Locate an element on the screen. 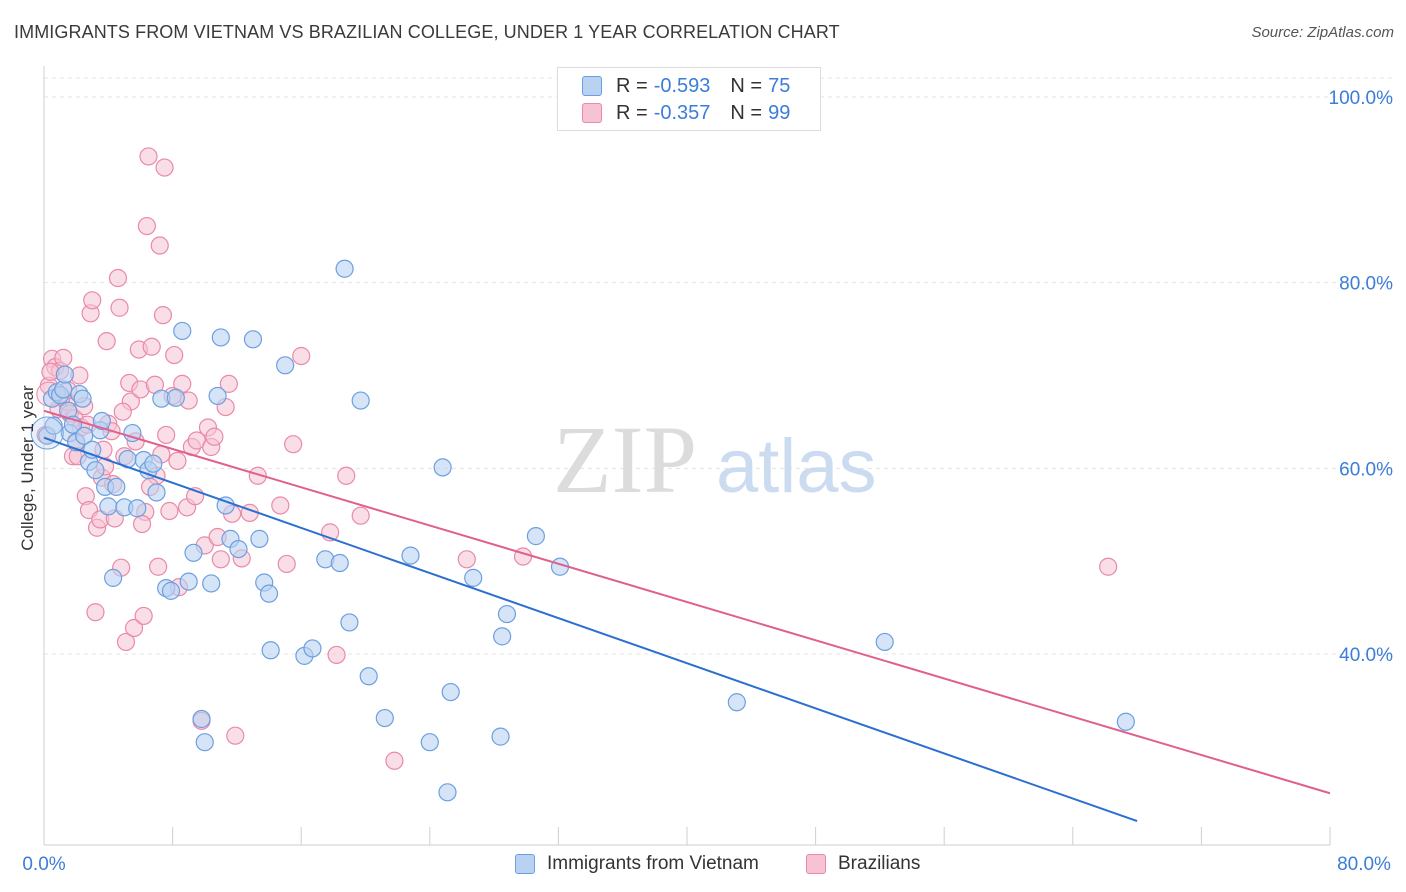 The height and width of the screenshot is (892, 1406). bottom-legend-label-brazilians: Brazilians is located at coordinates (879, 863).